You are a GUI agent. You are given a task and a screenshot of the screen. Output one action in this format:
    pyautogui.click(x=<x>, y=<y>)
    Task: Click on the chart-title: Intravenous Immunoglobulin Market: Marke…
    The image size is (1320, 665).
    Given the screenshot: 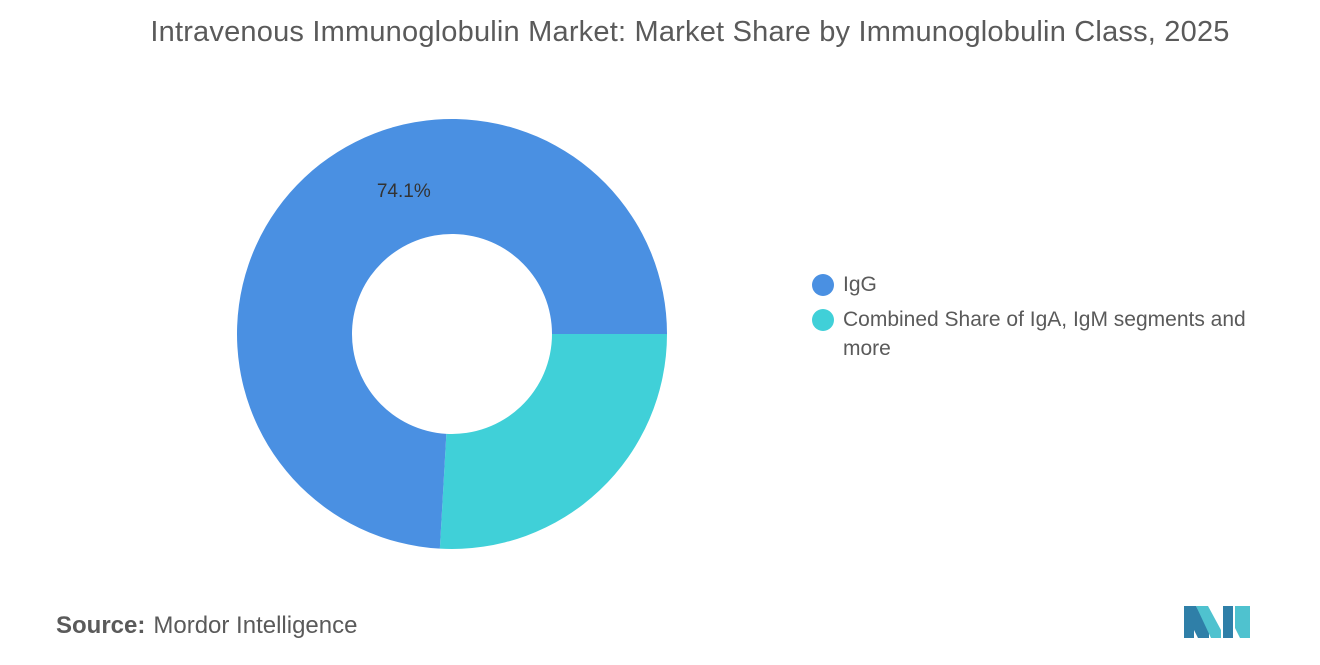 What is the action you would take?
    pyautogui.click(x=690, y=32)
    